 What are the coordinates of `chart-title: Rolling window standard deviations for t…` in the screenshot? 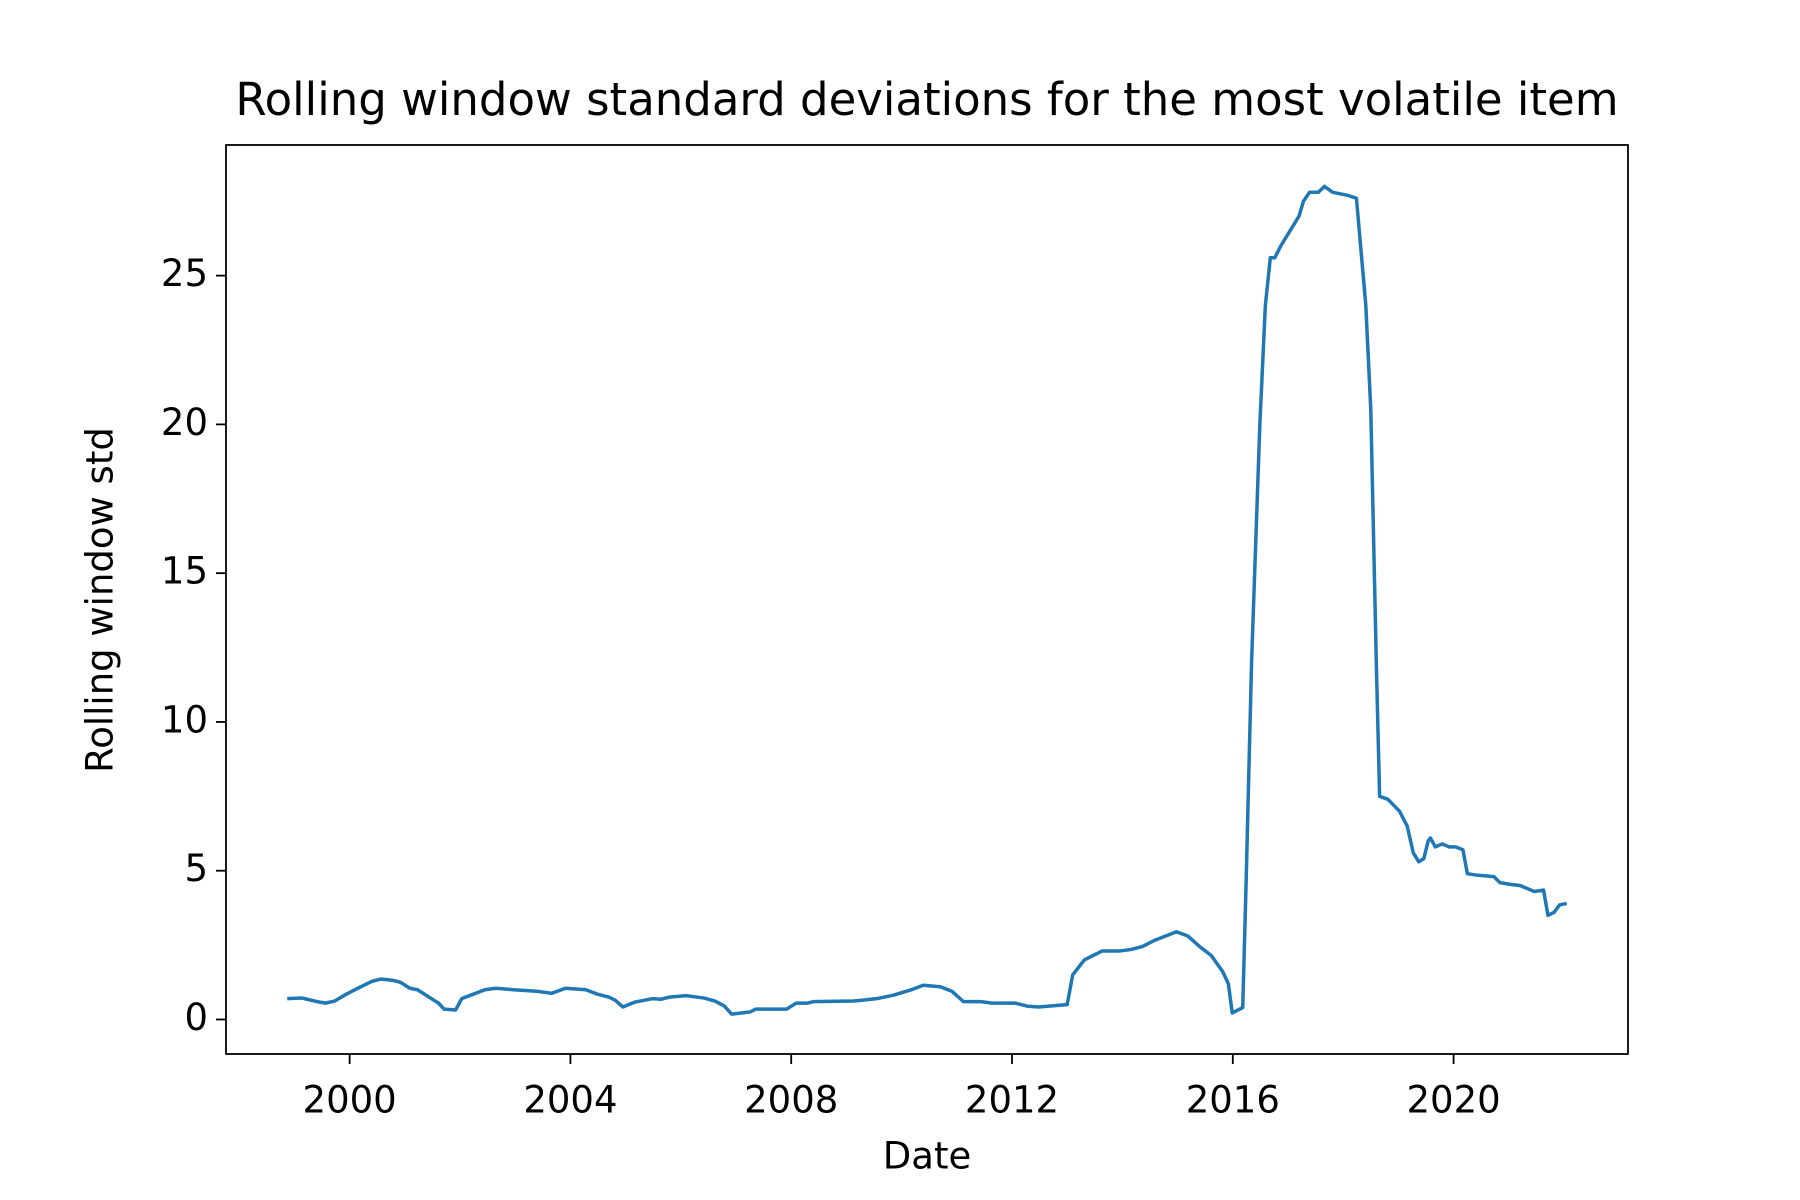 It's located at (926, 99).